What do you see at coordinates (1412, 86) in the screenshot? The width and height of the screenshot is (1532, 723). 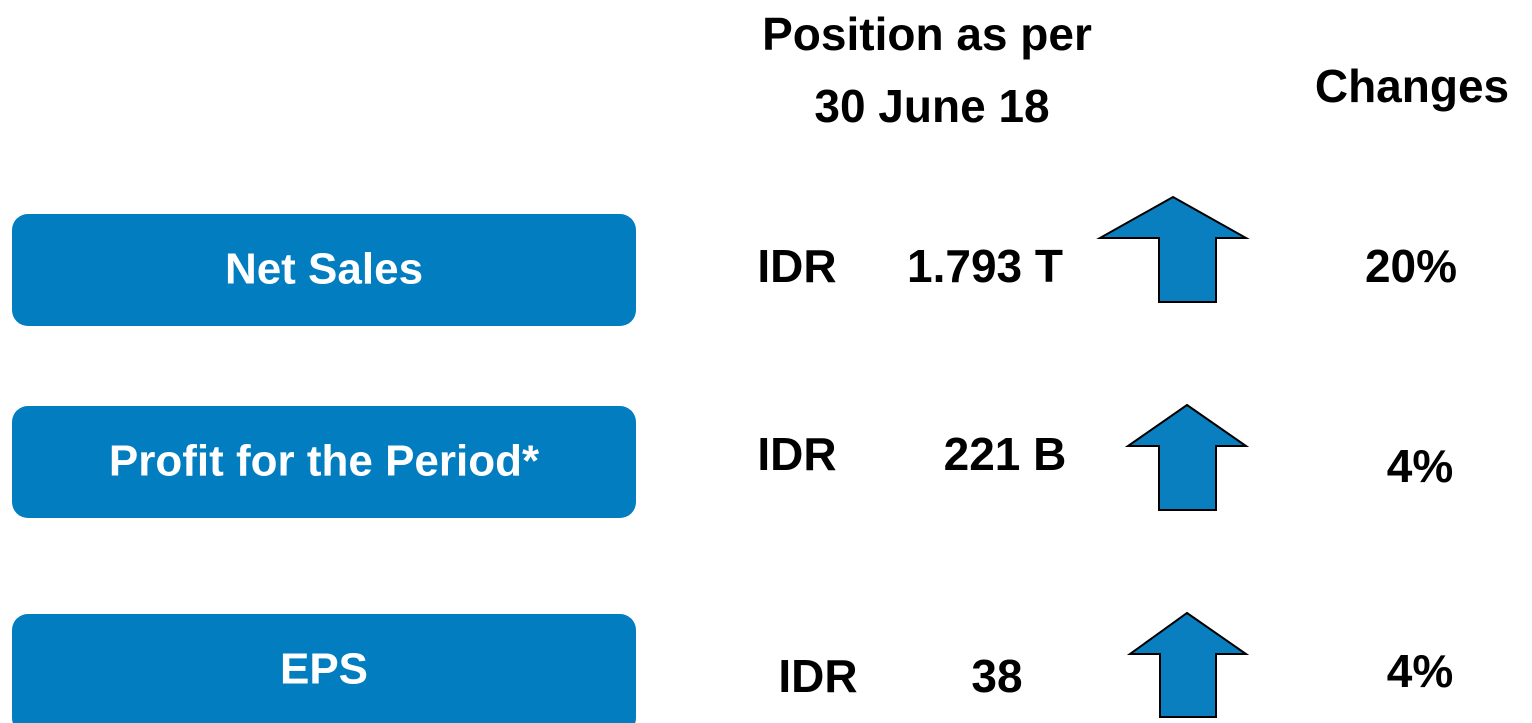 I see `header-changes: Changes` at bounding box center [1412, 86].